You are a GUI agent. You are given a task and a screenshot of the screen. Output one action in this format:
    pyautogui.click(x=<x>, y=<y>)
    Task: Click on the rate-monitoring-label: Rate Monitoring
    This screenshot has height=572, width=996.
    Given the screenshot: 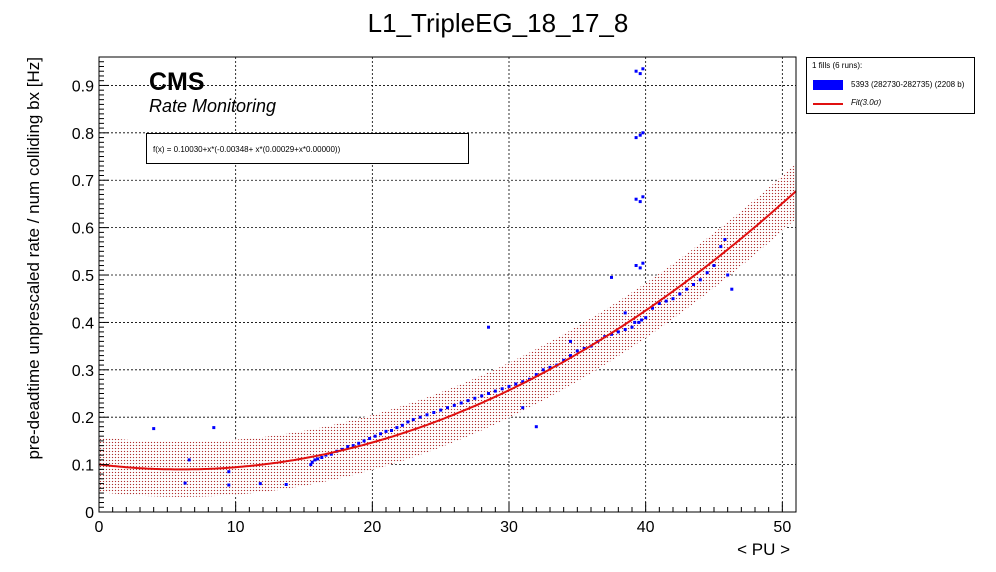 What is the action you would take?
    pyautogui.click(x=213, y=106)
    